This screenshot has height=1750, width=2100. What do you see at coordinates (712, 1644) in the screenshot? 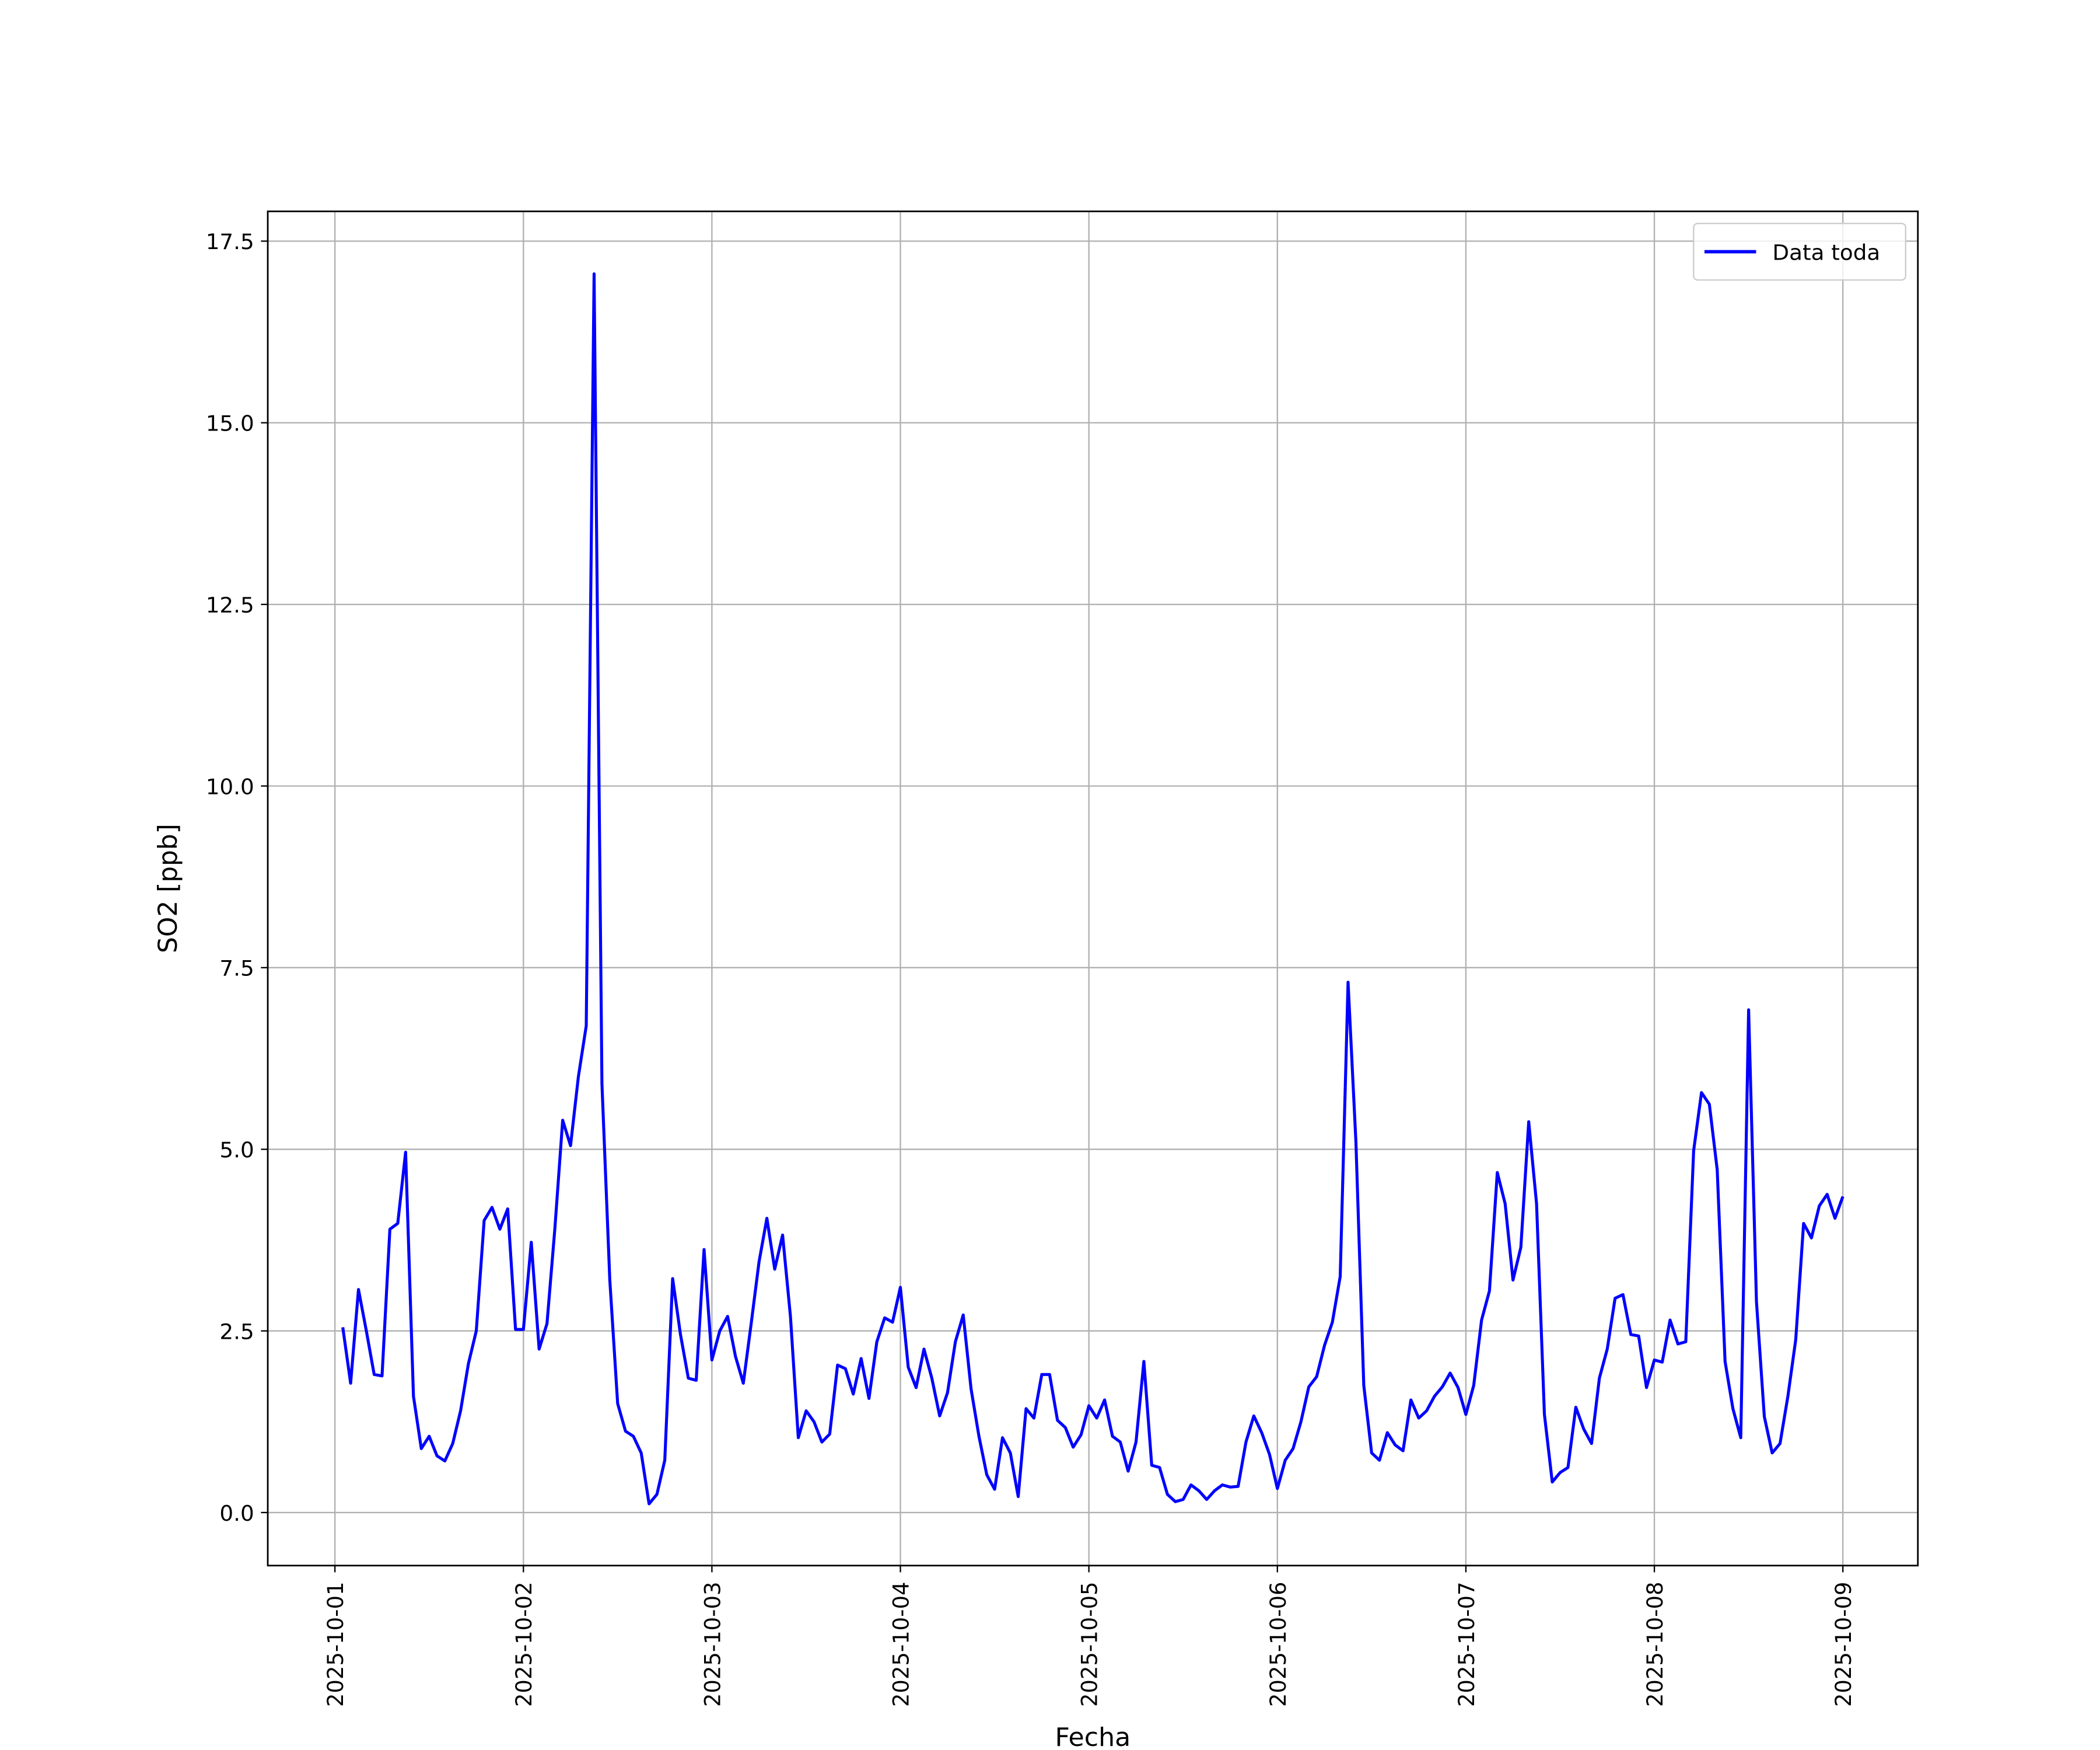
I see `x-tick-label: 2025-10-03` at bounding box center [712, 1644].